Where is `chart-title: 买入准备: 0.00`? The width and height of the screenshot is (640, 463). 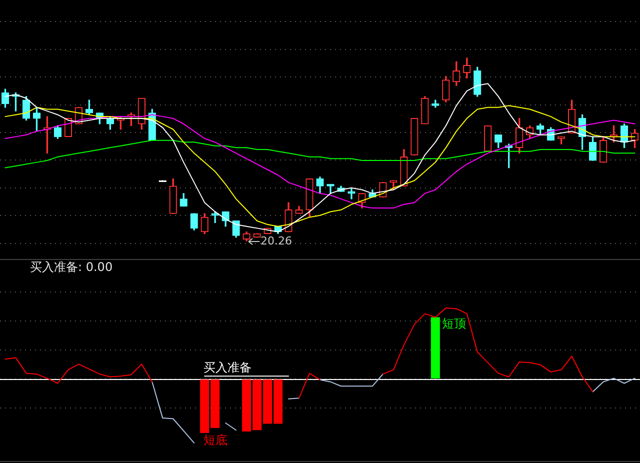 chart-title: 买入准备: 0.00 is located at coordinates (71, 267).